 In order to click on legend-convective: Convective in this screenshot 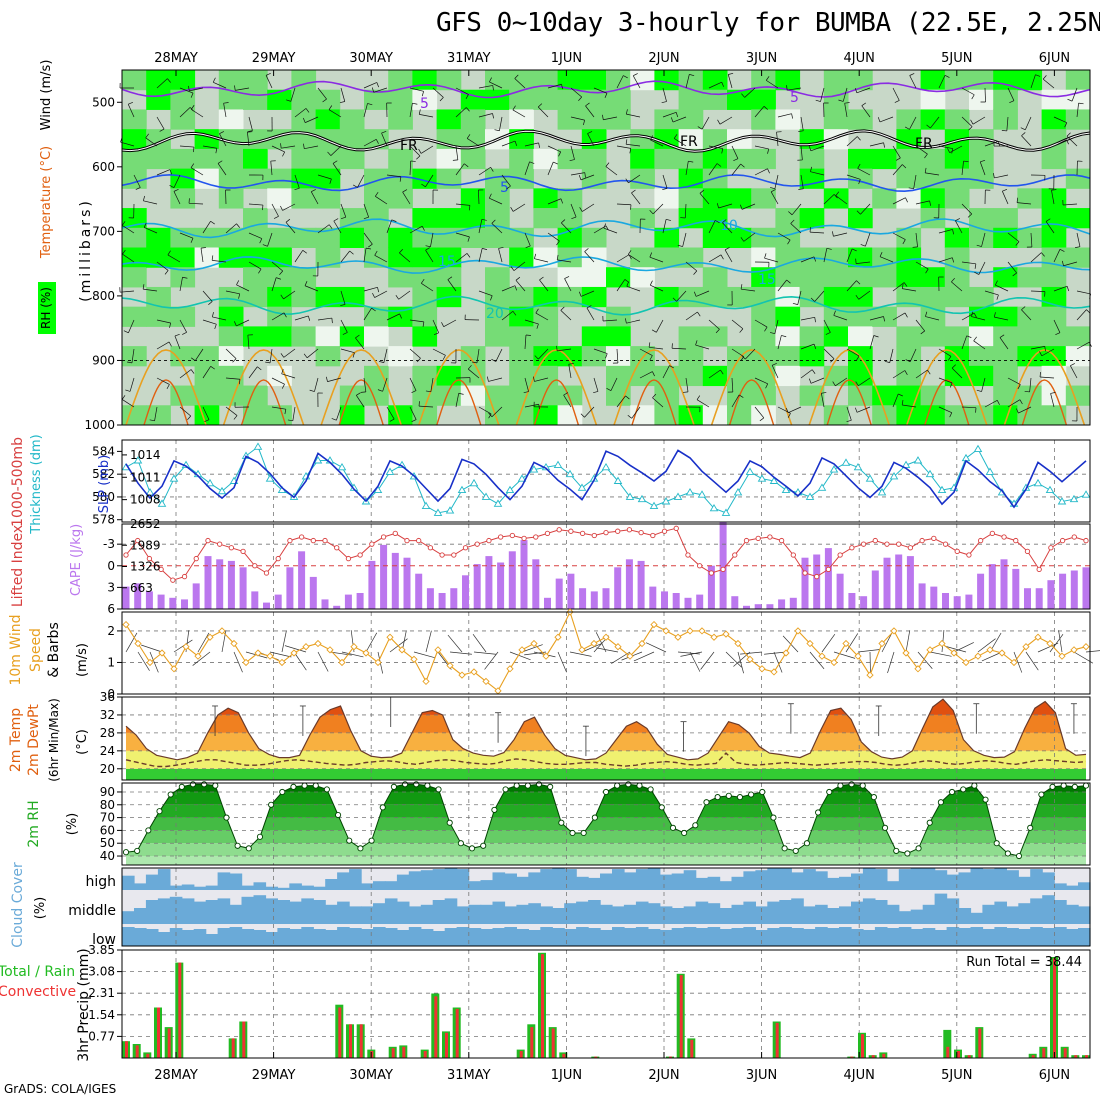, I will do `click(38, 992)`.